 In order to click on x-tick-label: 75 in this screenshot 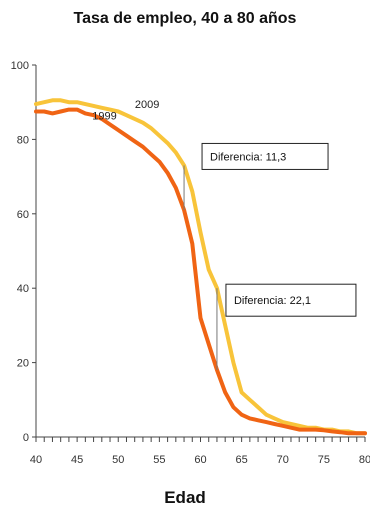, I will do `click(324, 460)`.